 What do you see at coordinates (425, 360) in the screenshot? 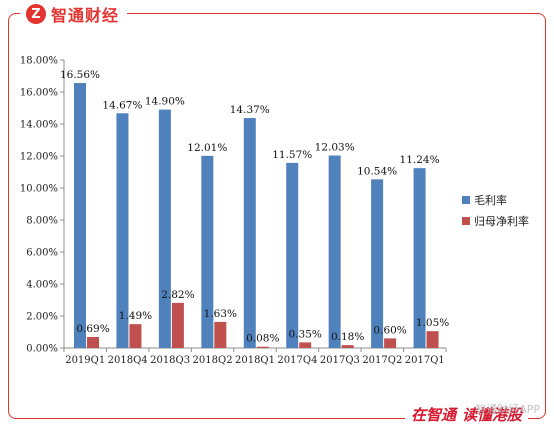
I see `x-tick-label: 2017Q1` at bounding box center [425, 360].